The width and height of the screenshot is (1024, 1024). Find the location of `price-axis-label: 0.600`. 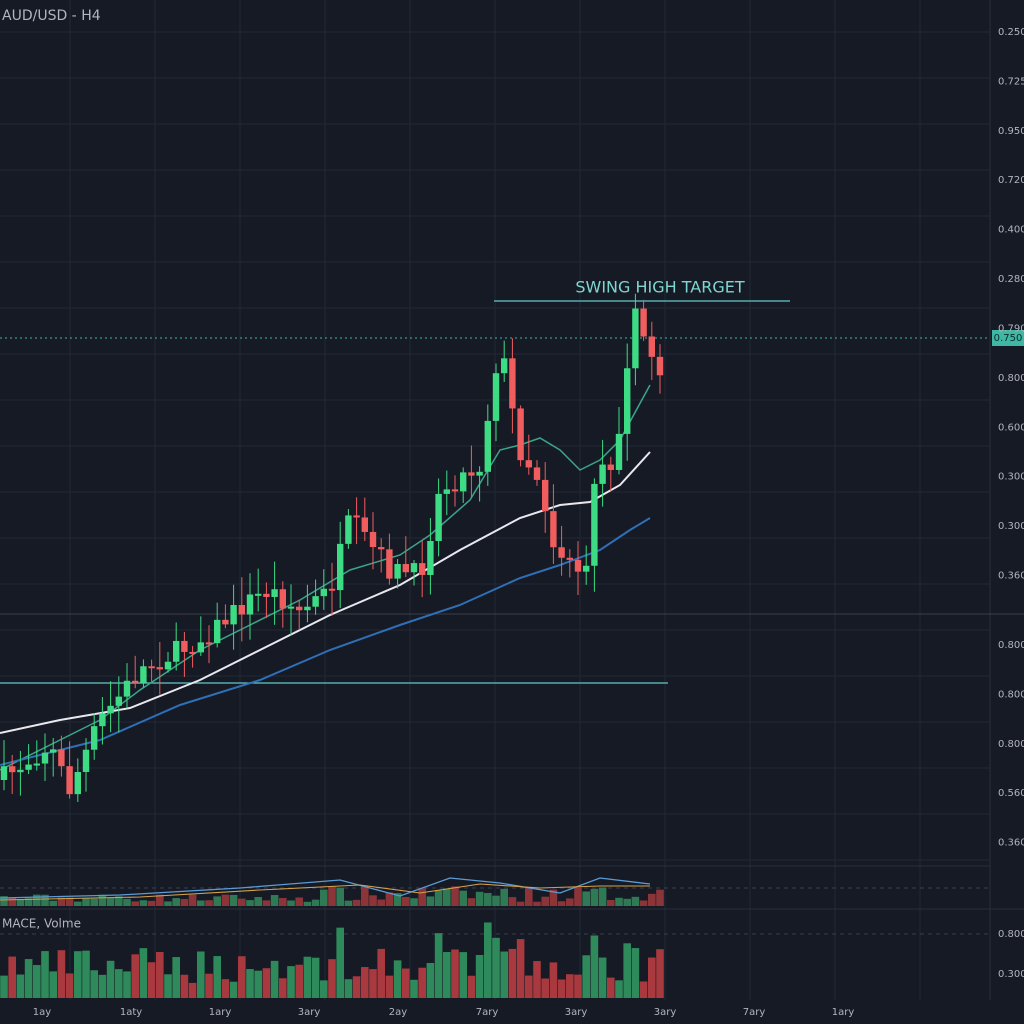

price-axis-label: 0.600 is located at coordinates (1011, 427).